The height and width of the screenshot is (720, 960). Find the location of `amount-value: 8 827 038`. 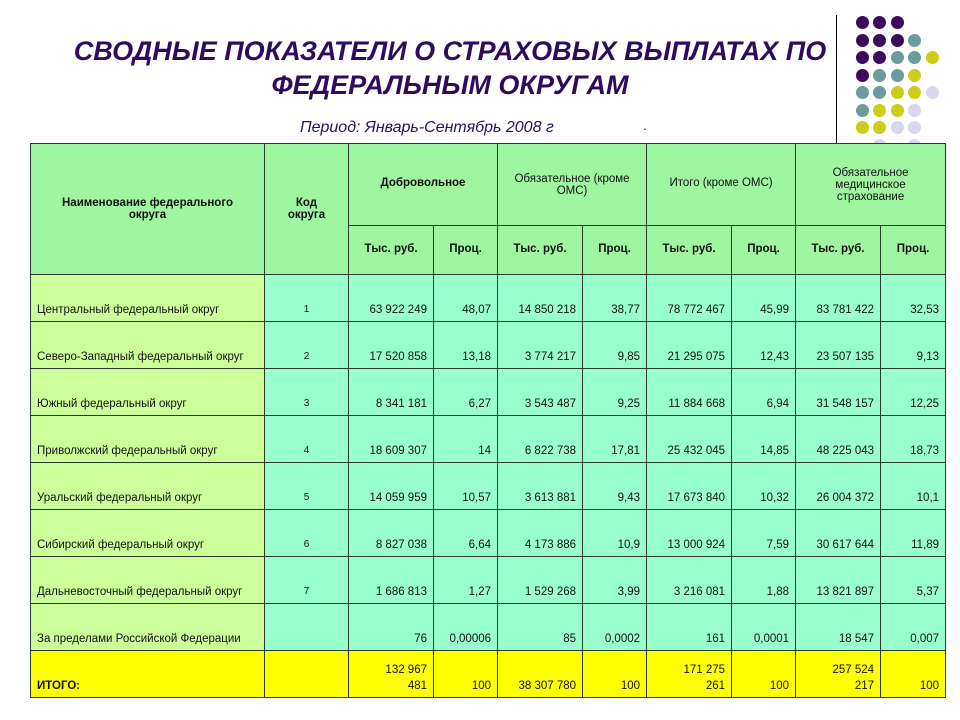

amount-value: 8 827 038 is located at coordinates (401, 545).